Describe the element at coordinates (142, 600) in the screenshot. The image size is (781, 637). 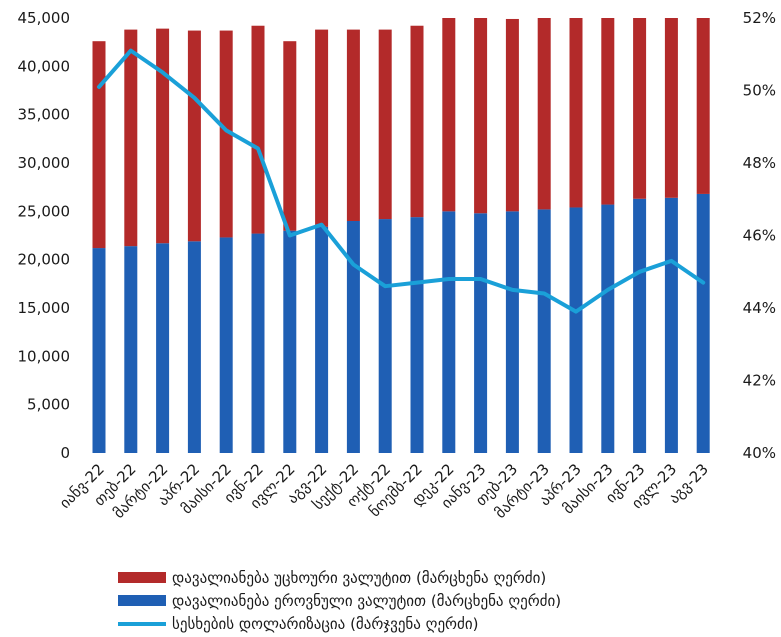
I see `legend-swatch-national` at that location.